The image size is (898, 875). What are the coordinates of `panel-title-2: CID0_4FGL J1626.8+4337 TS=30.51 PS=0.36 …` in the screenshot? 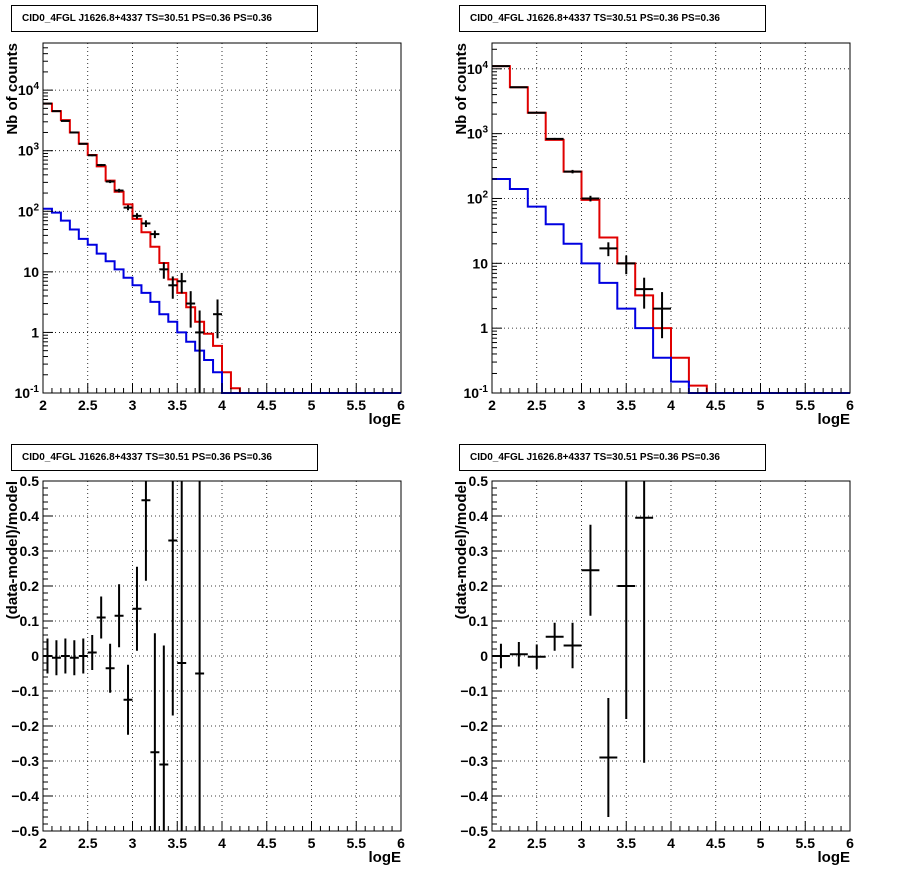 It's located at (612, 18).